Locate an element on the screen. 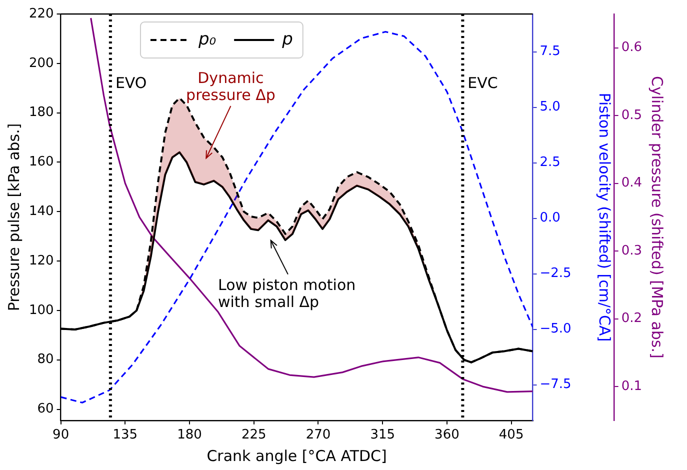 The height and width of the screenshot is (470, 687). x-tick-label: 90 is located at coordinates (61, 435).